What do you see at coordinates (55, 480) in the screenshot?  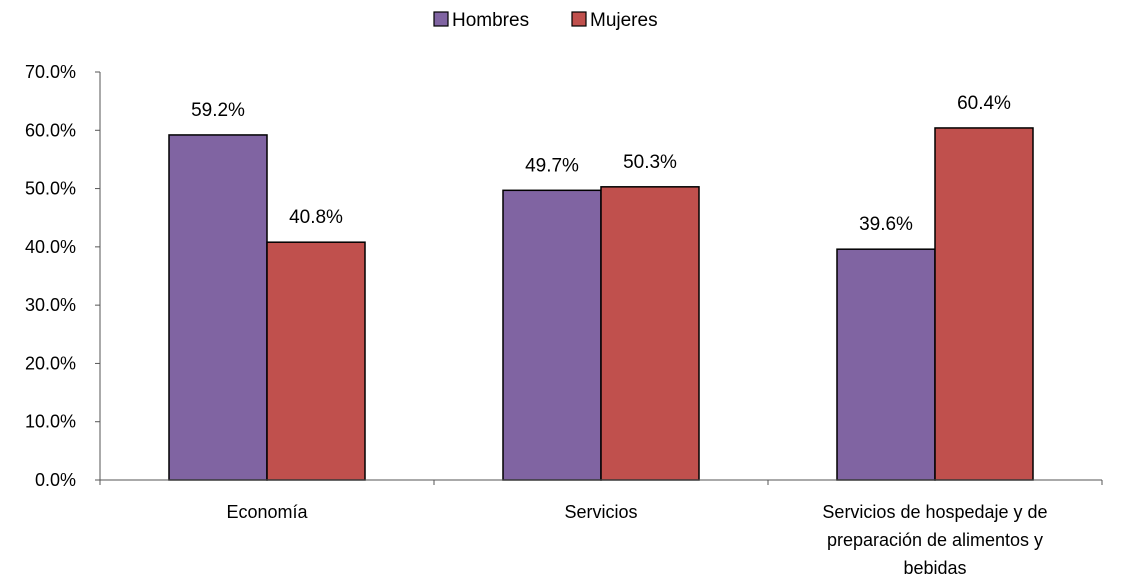 I see `y-tick-label: 0.0%` at bounding box center [55, 480].